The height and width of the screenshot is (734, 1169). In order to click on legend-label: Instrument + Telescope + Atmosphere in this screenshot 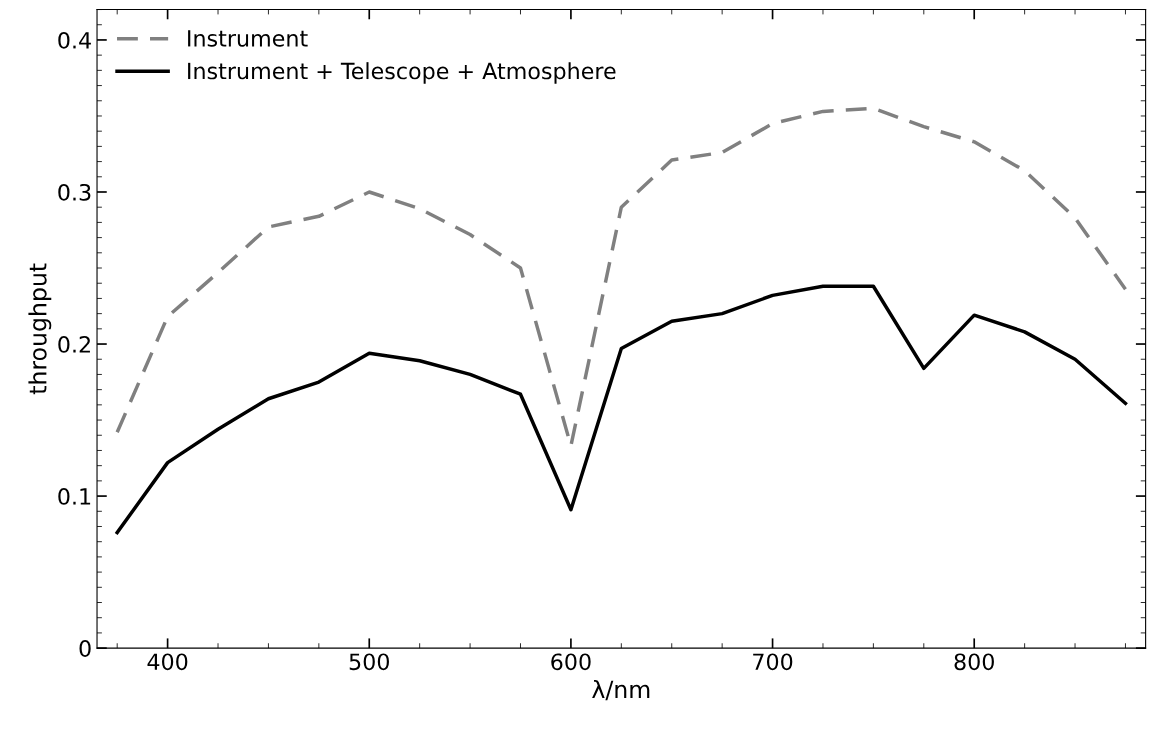, I will do `click(402, 73)`.